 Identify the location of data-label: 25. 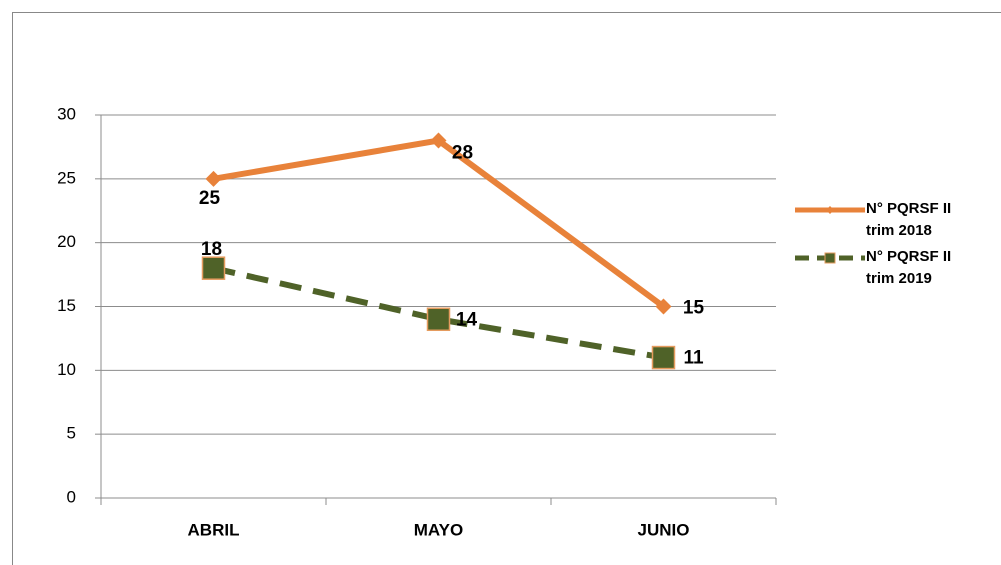
(210, 198).